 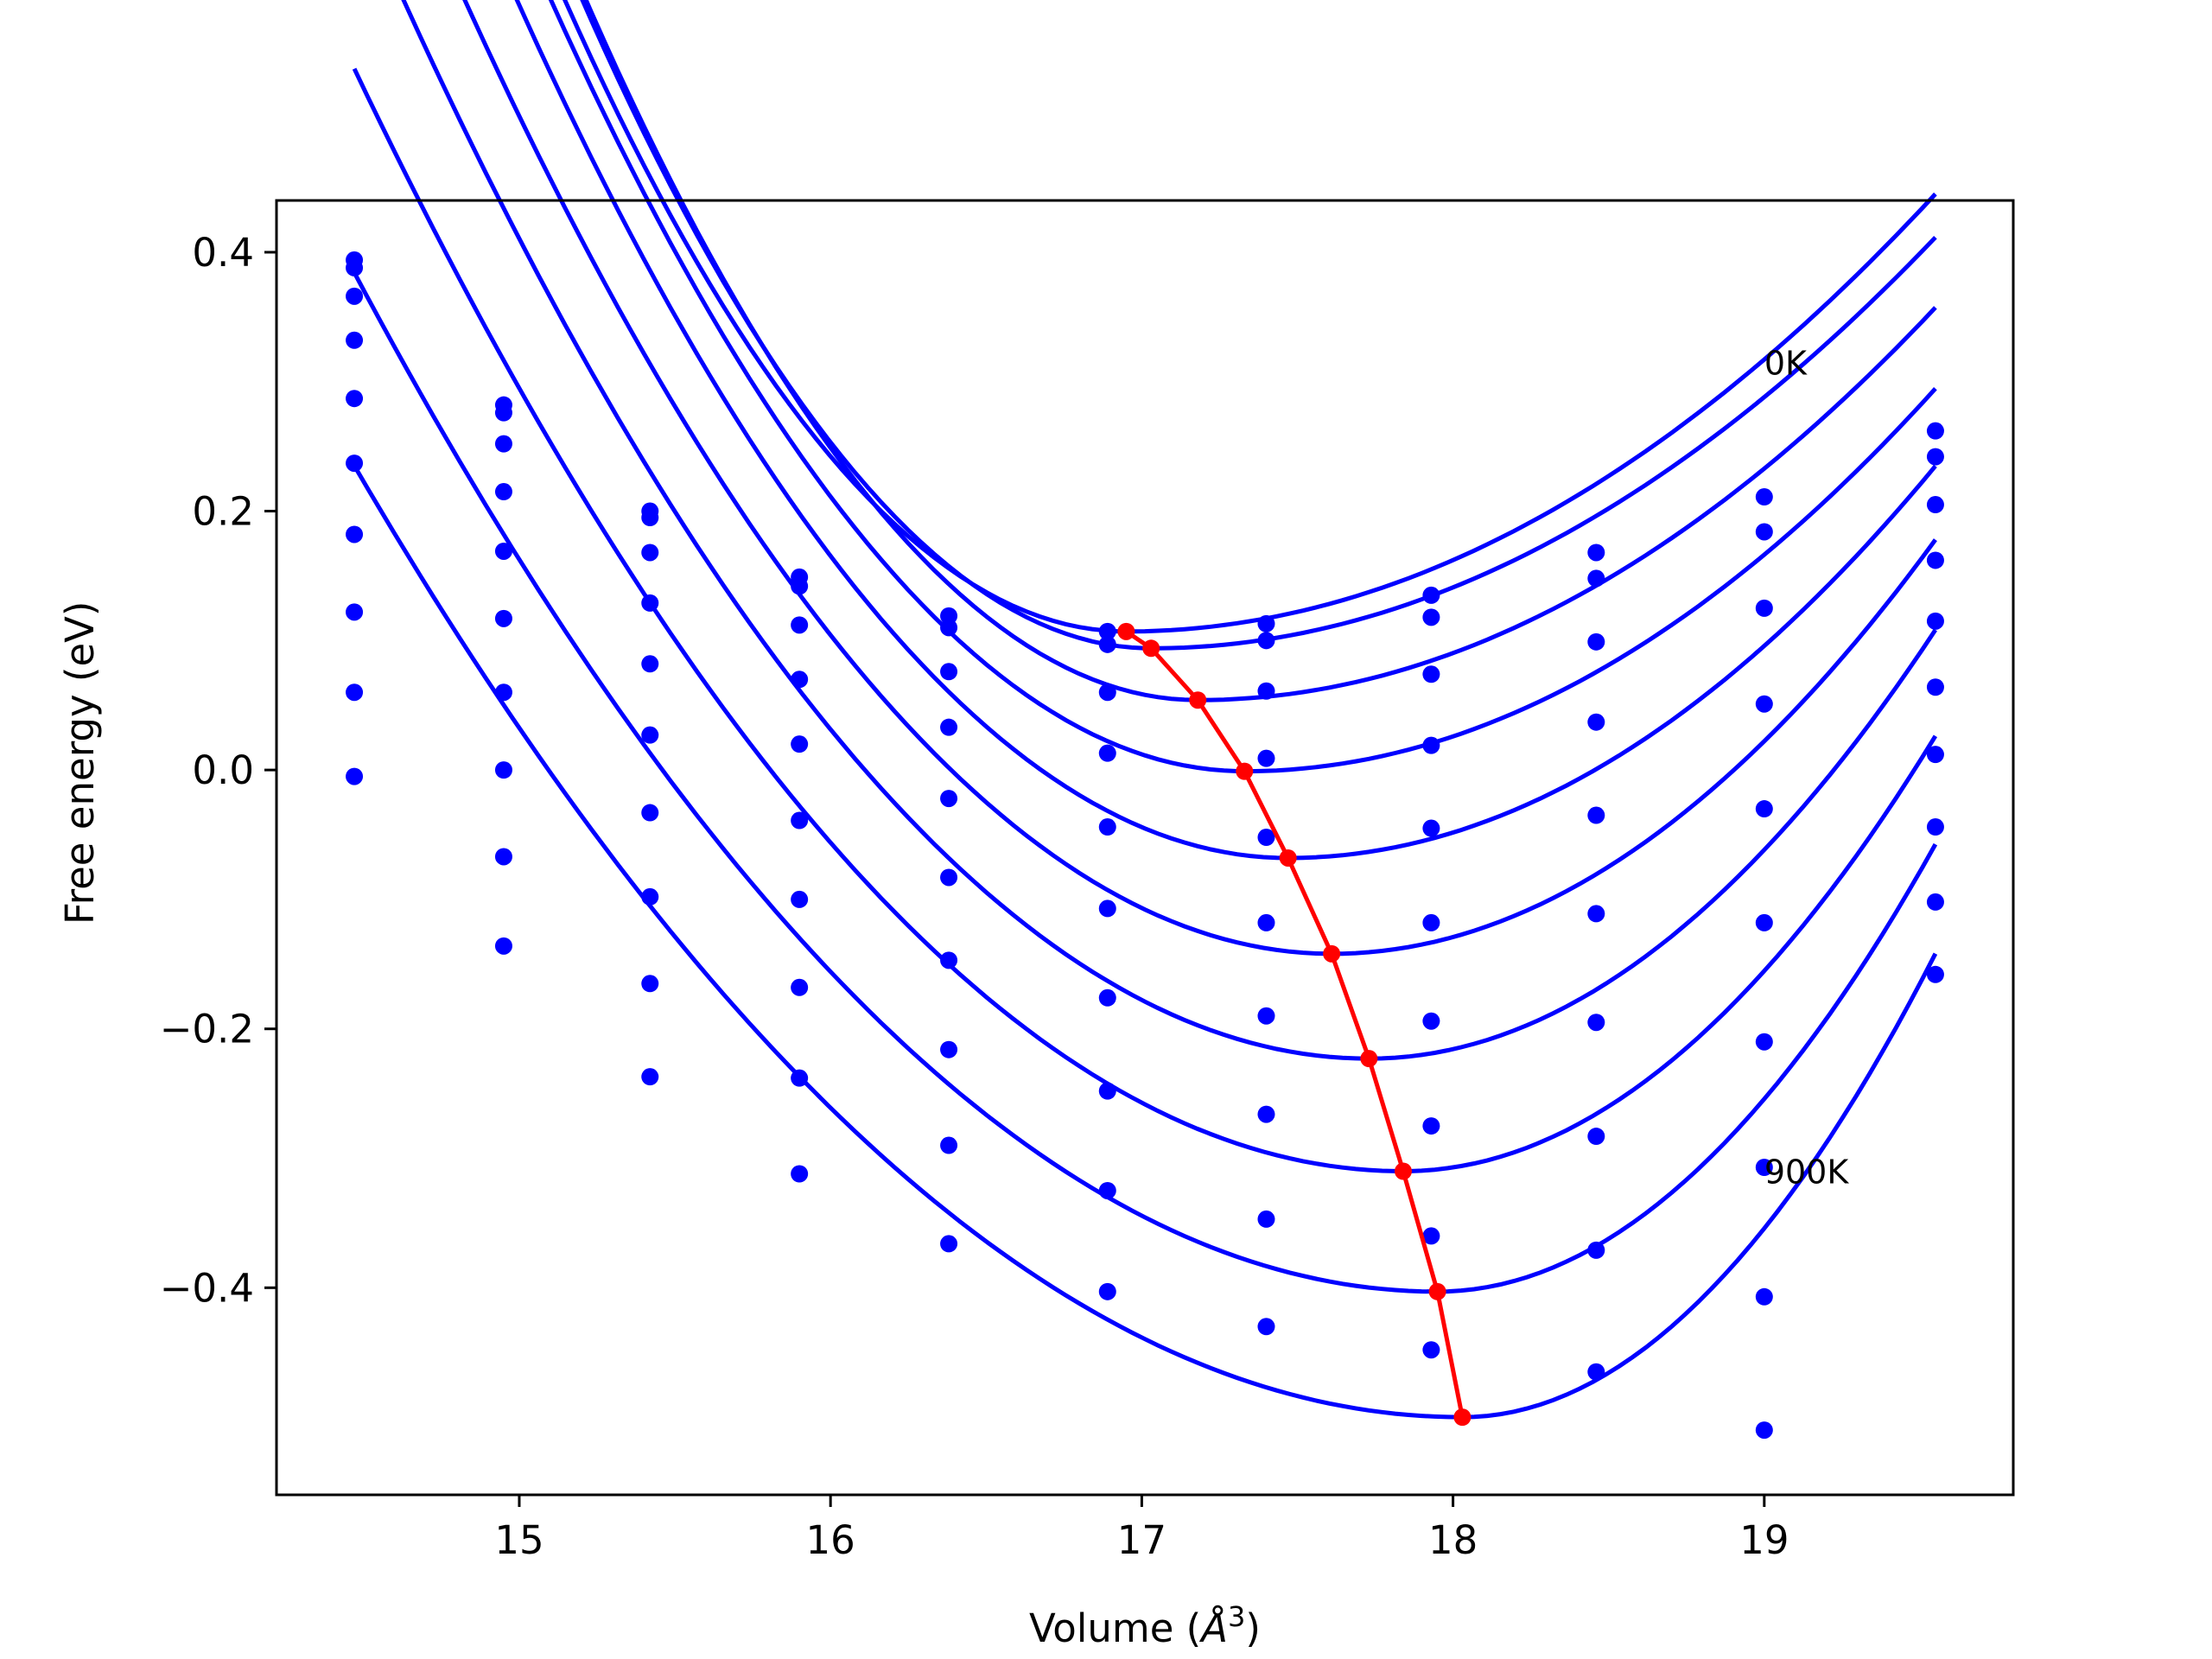 I want to click on y-tick-label: 0.0, so click(x=223, y=770).